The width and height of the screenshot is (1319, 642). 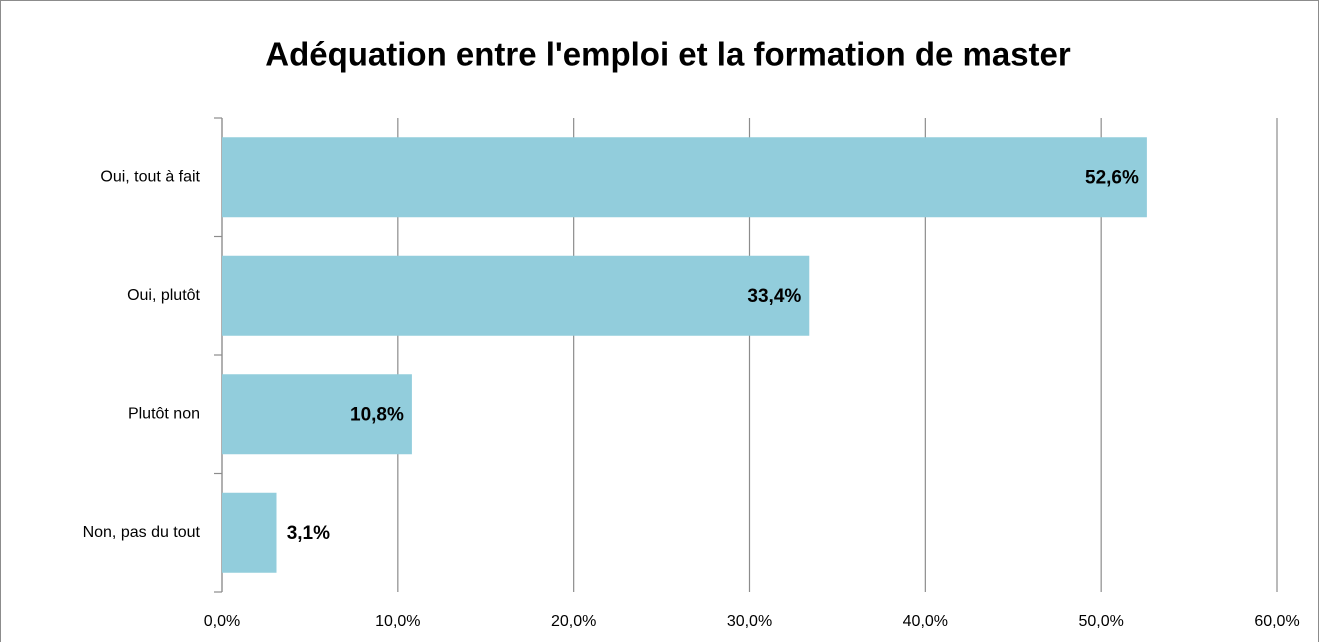 What do you see at coordinates (749, 621) in the screenshot?
I see `x-tick-label: 30,0%` at bounding box center [749, 621].